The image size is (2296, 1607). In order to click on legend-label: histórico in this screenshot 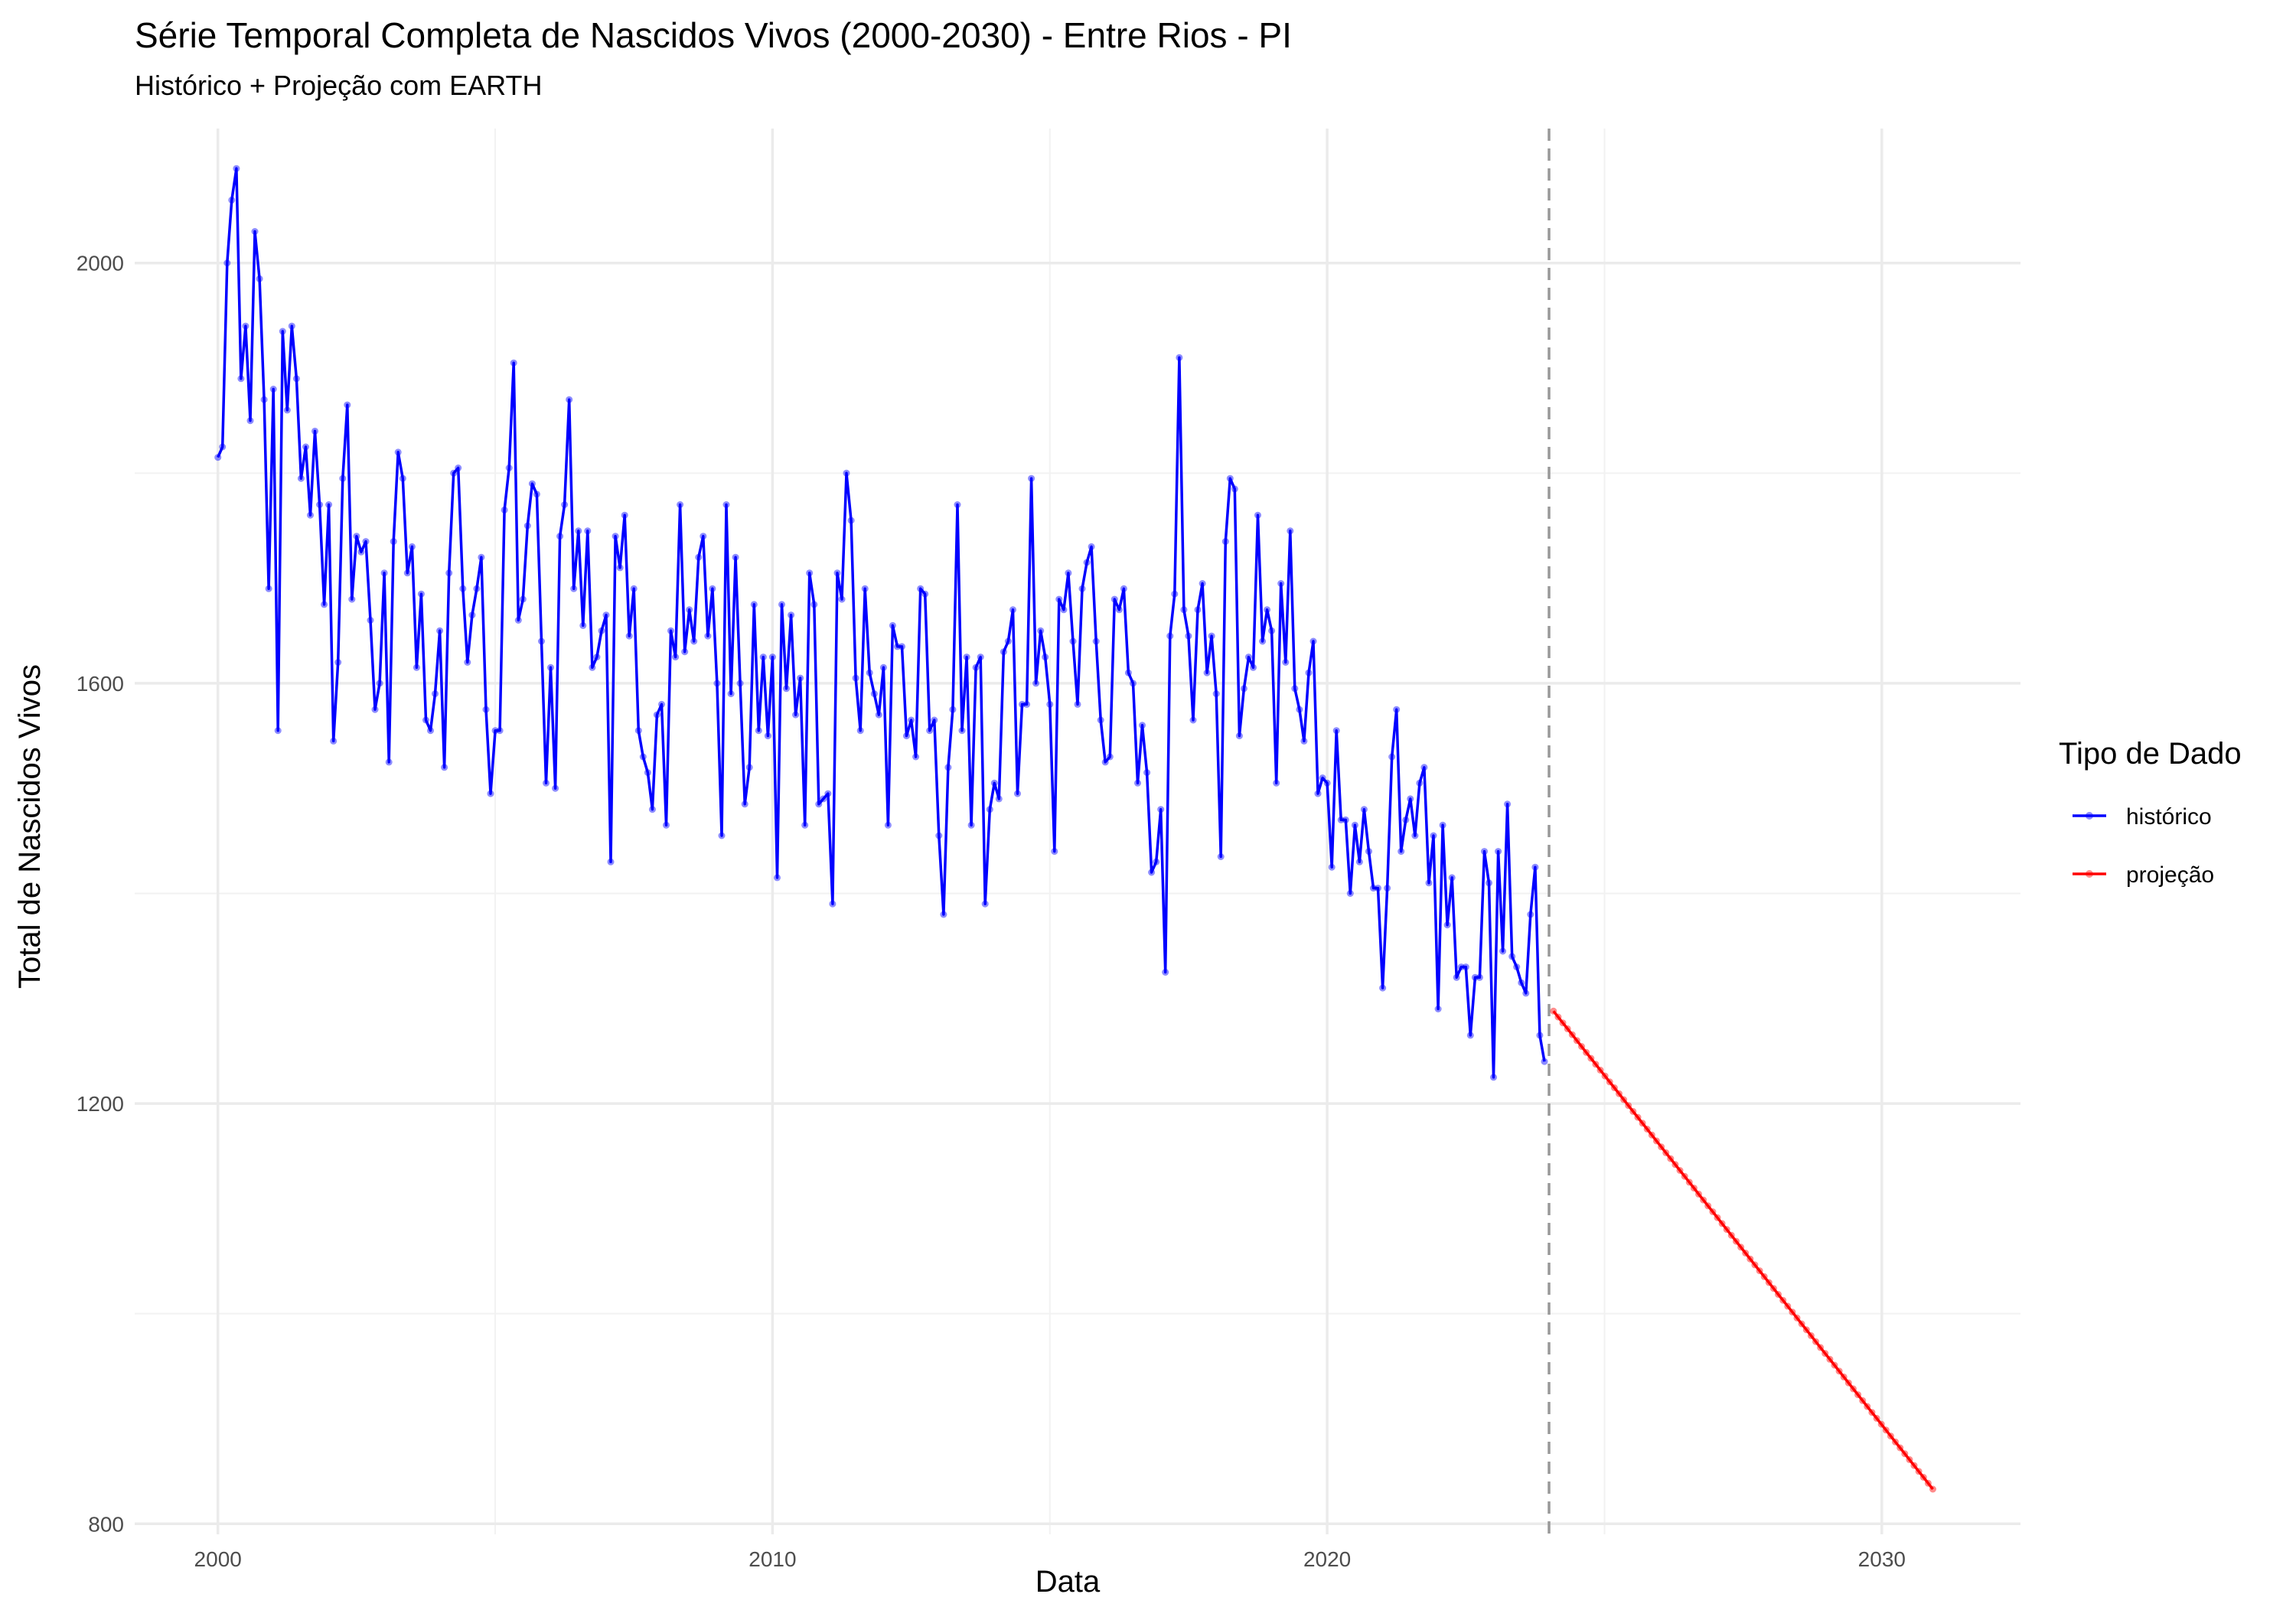, I will do `click(2169, 817)`.